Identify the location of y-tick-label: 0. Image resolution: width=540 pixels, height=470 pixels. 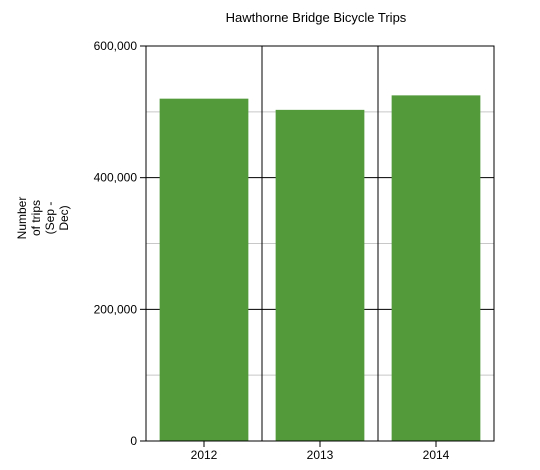
(133, 441).